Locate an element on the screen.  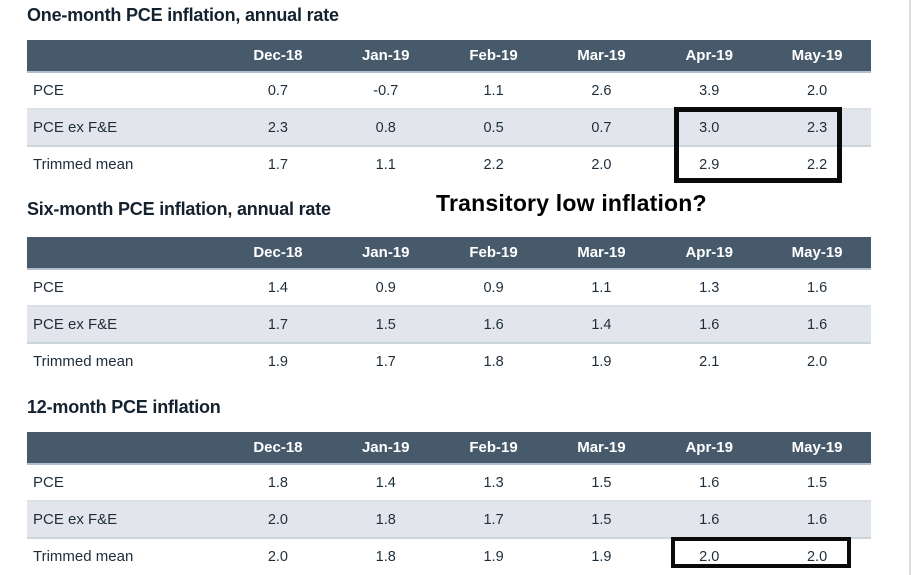
value-cell: 2.9 is located at coordinates (709, 164).